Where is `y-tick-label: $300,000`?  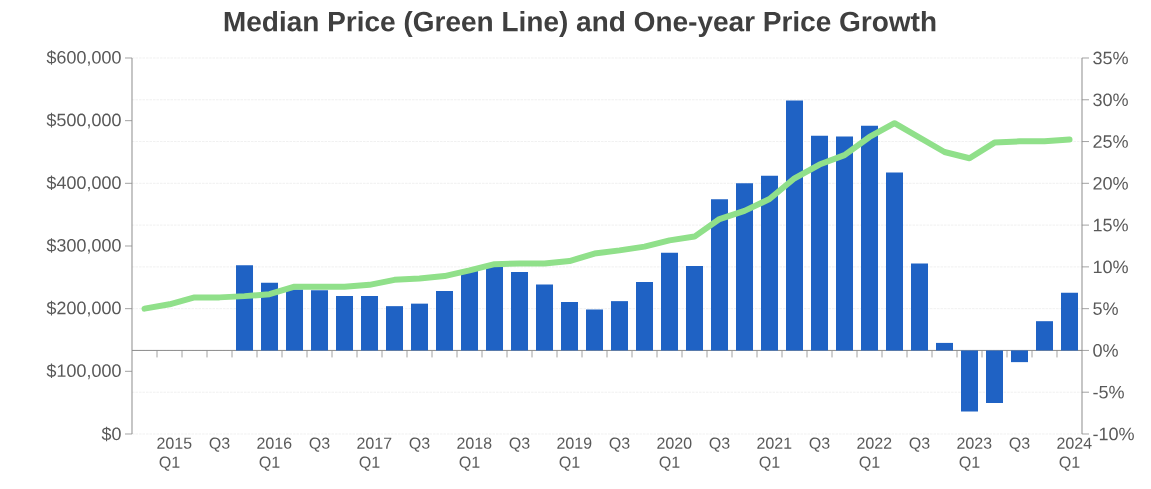
y-tick-label: $300,000 is located at coordinates (83, 246).